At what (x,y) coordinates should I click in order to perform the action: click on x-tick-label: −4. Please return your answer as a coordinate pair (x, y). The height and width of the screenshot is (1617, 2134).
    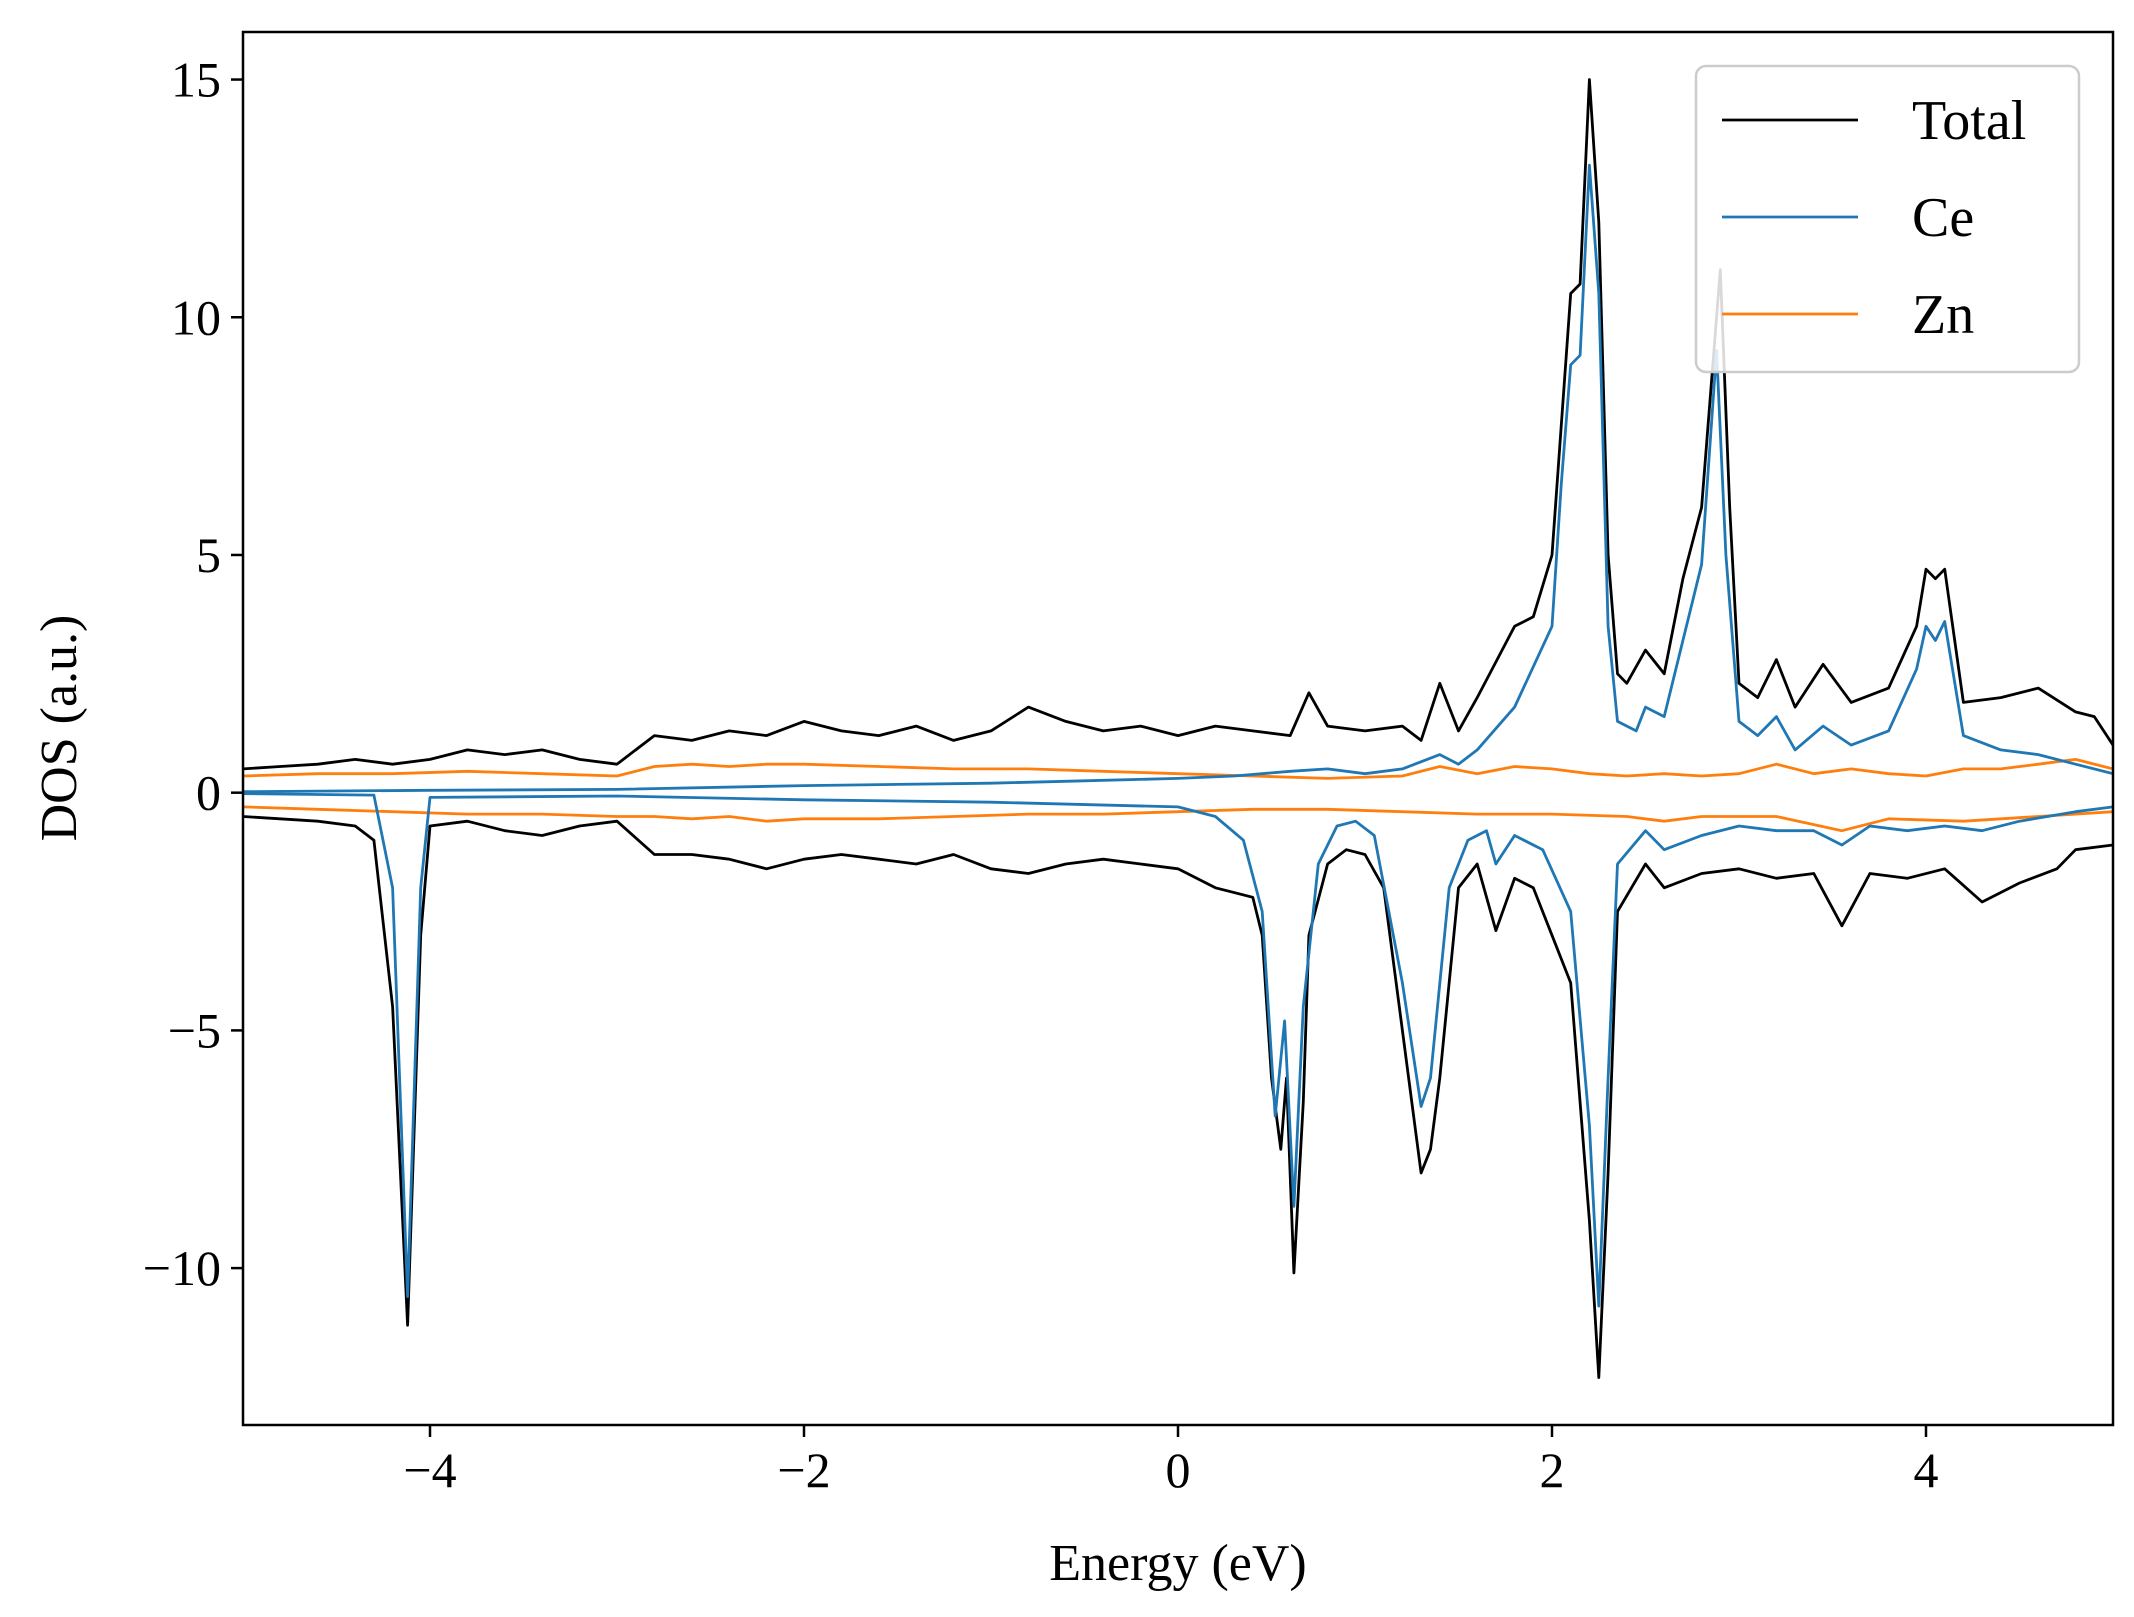
    Looking at the image, I should click on (429, 1470).